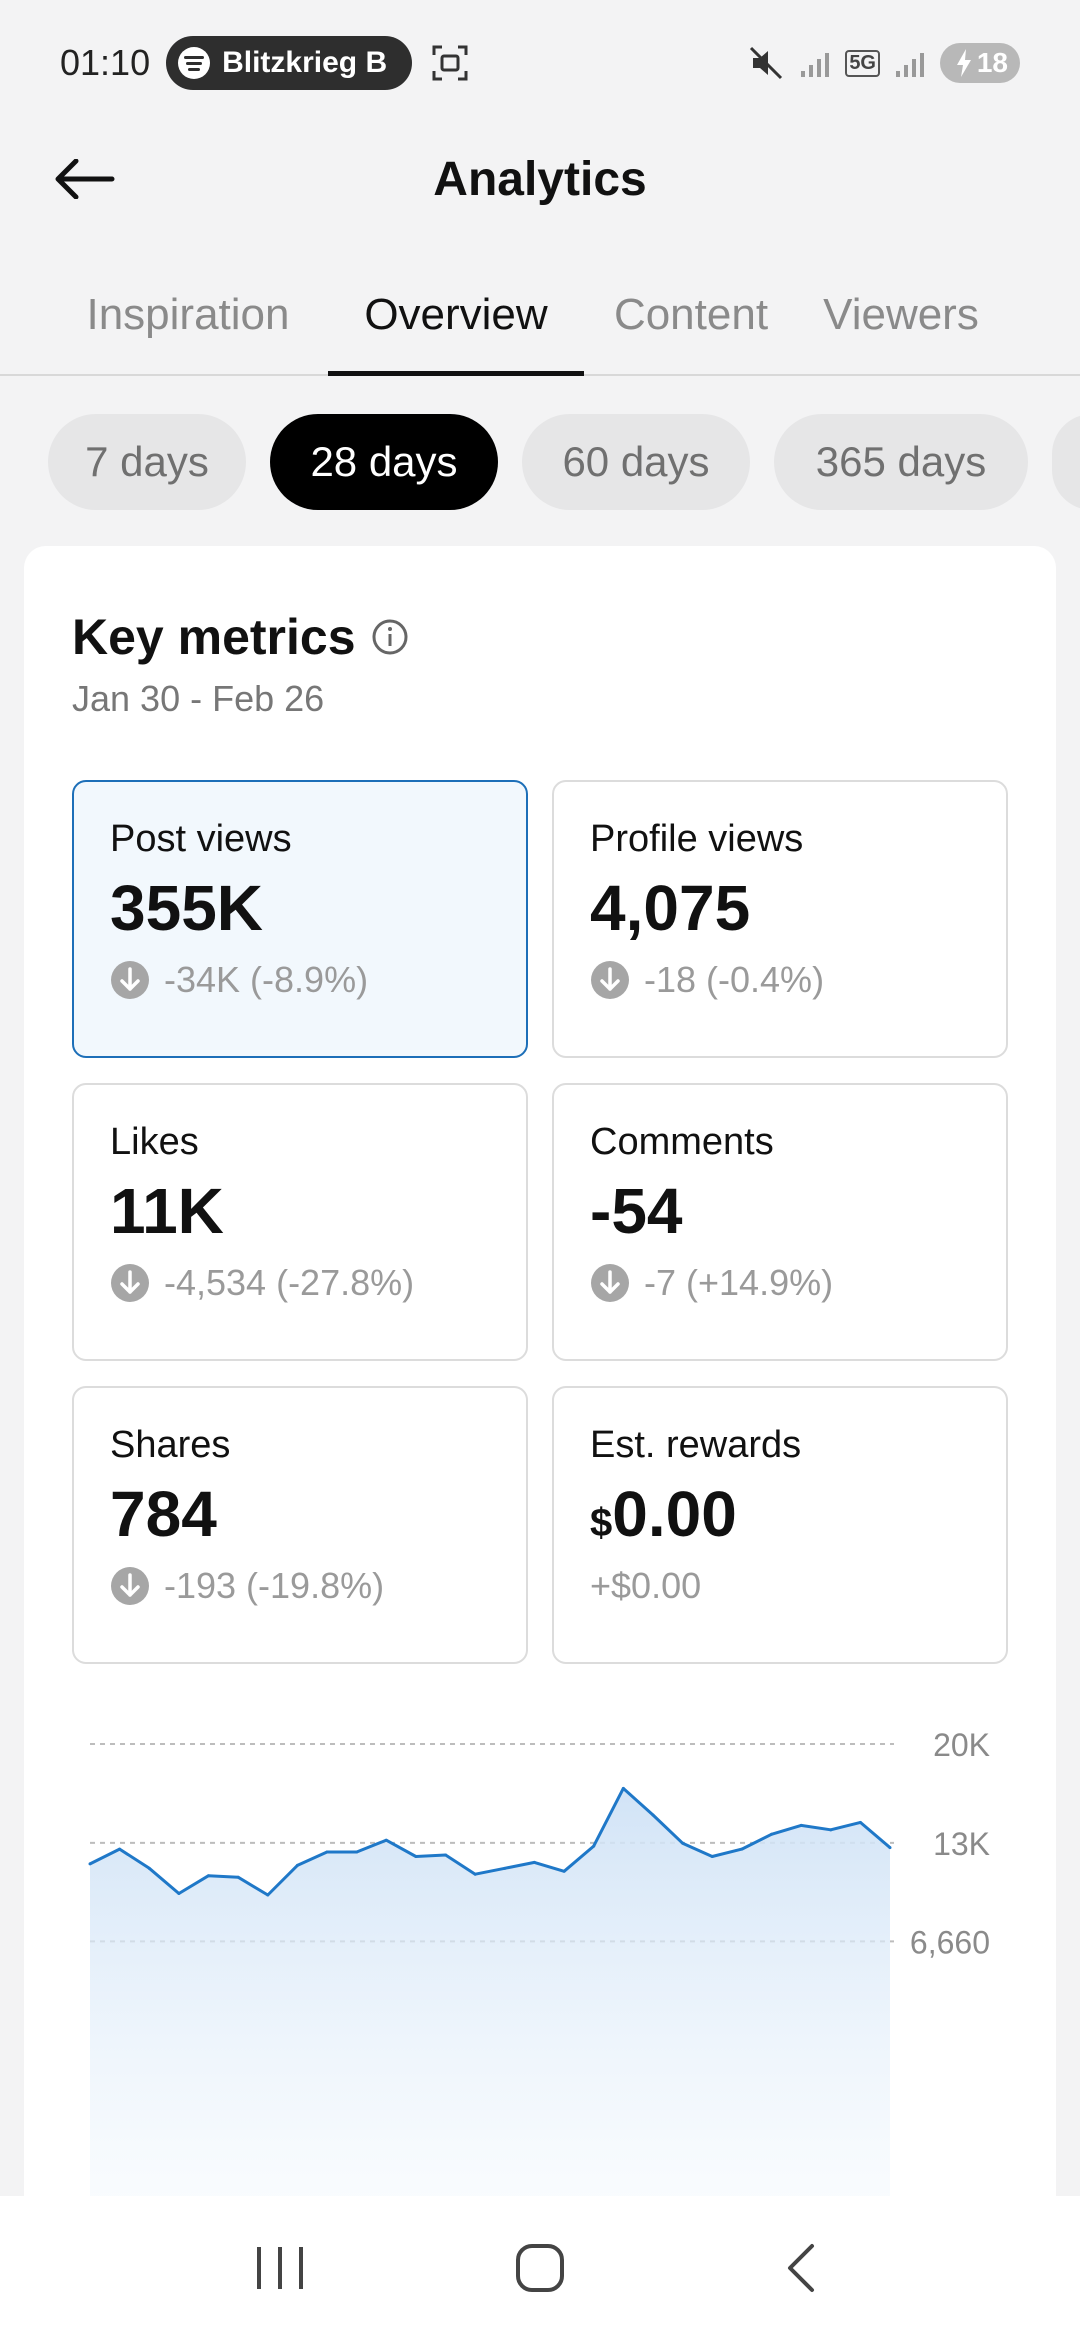  I want to click on metric-change-text: -4,534 (-27.8%), so click(289, 1282).